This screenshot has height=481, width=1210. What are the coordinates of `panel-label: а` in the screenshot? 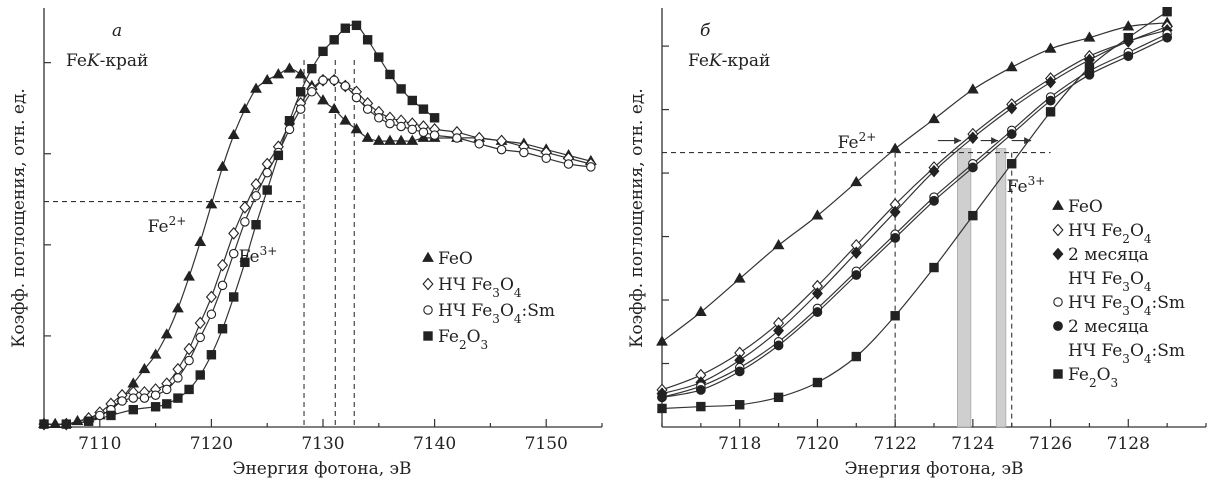 It's located at (117, 31).